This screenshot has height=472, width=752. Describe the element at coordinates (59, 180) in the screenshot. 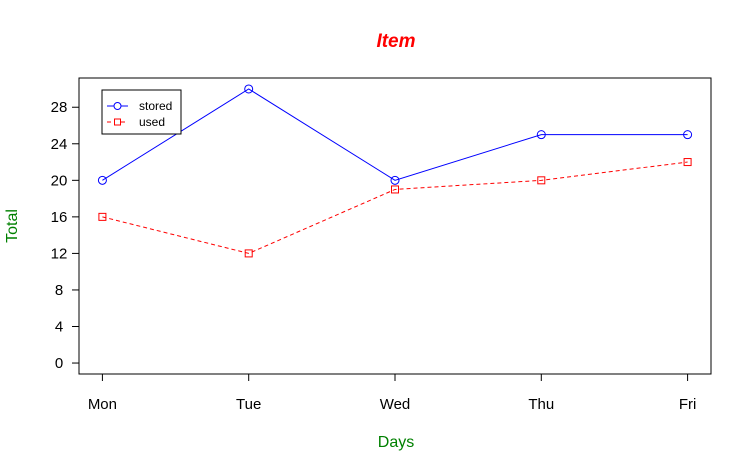

I see `y-tick-label: 20` at that location.